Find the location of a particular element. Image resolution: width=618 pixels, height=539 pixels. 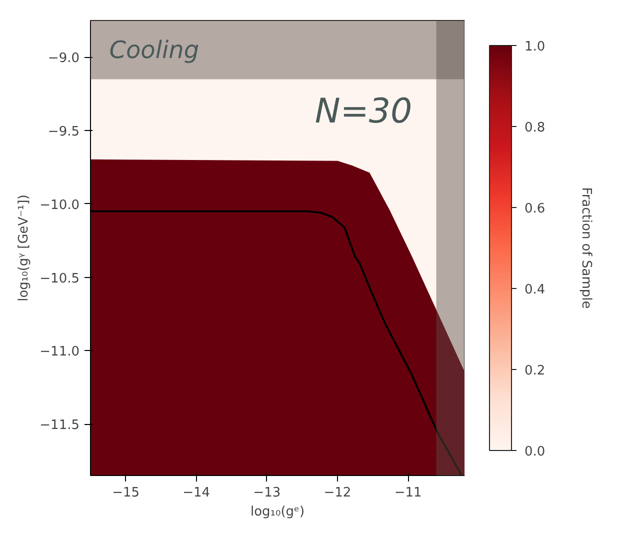

color-bar-label: 0.6 is located at coordinates (535, 209).